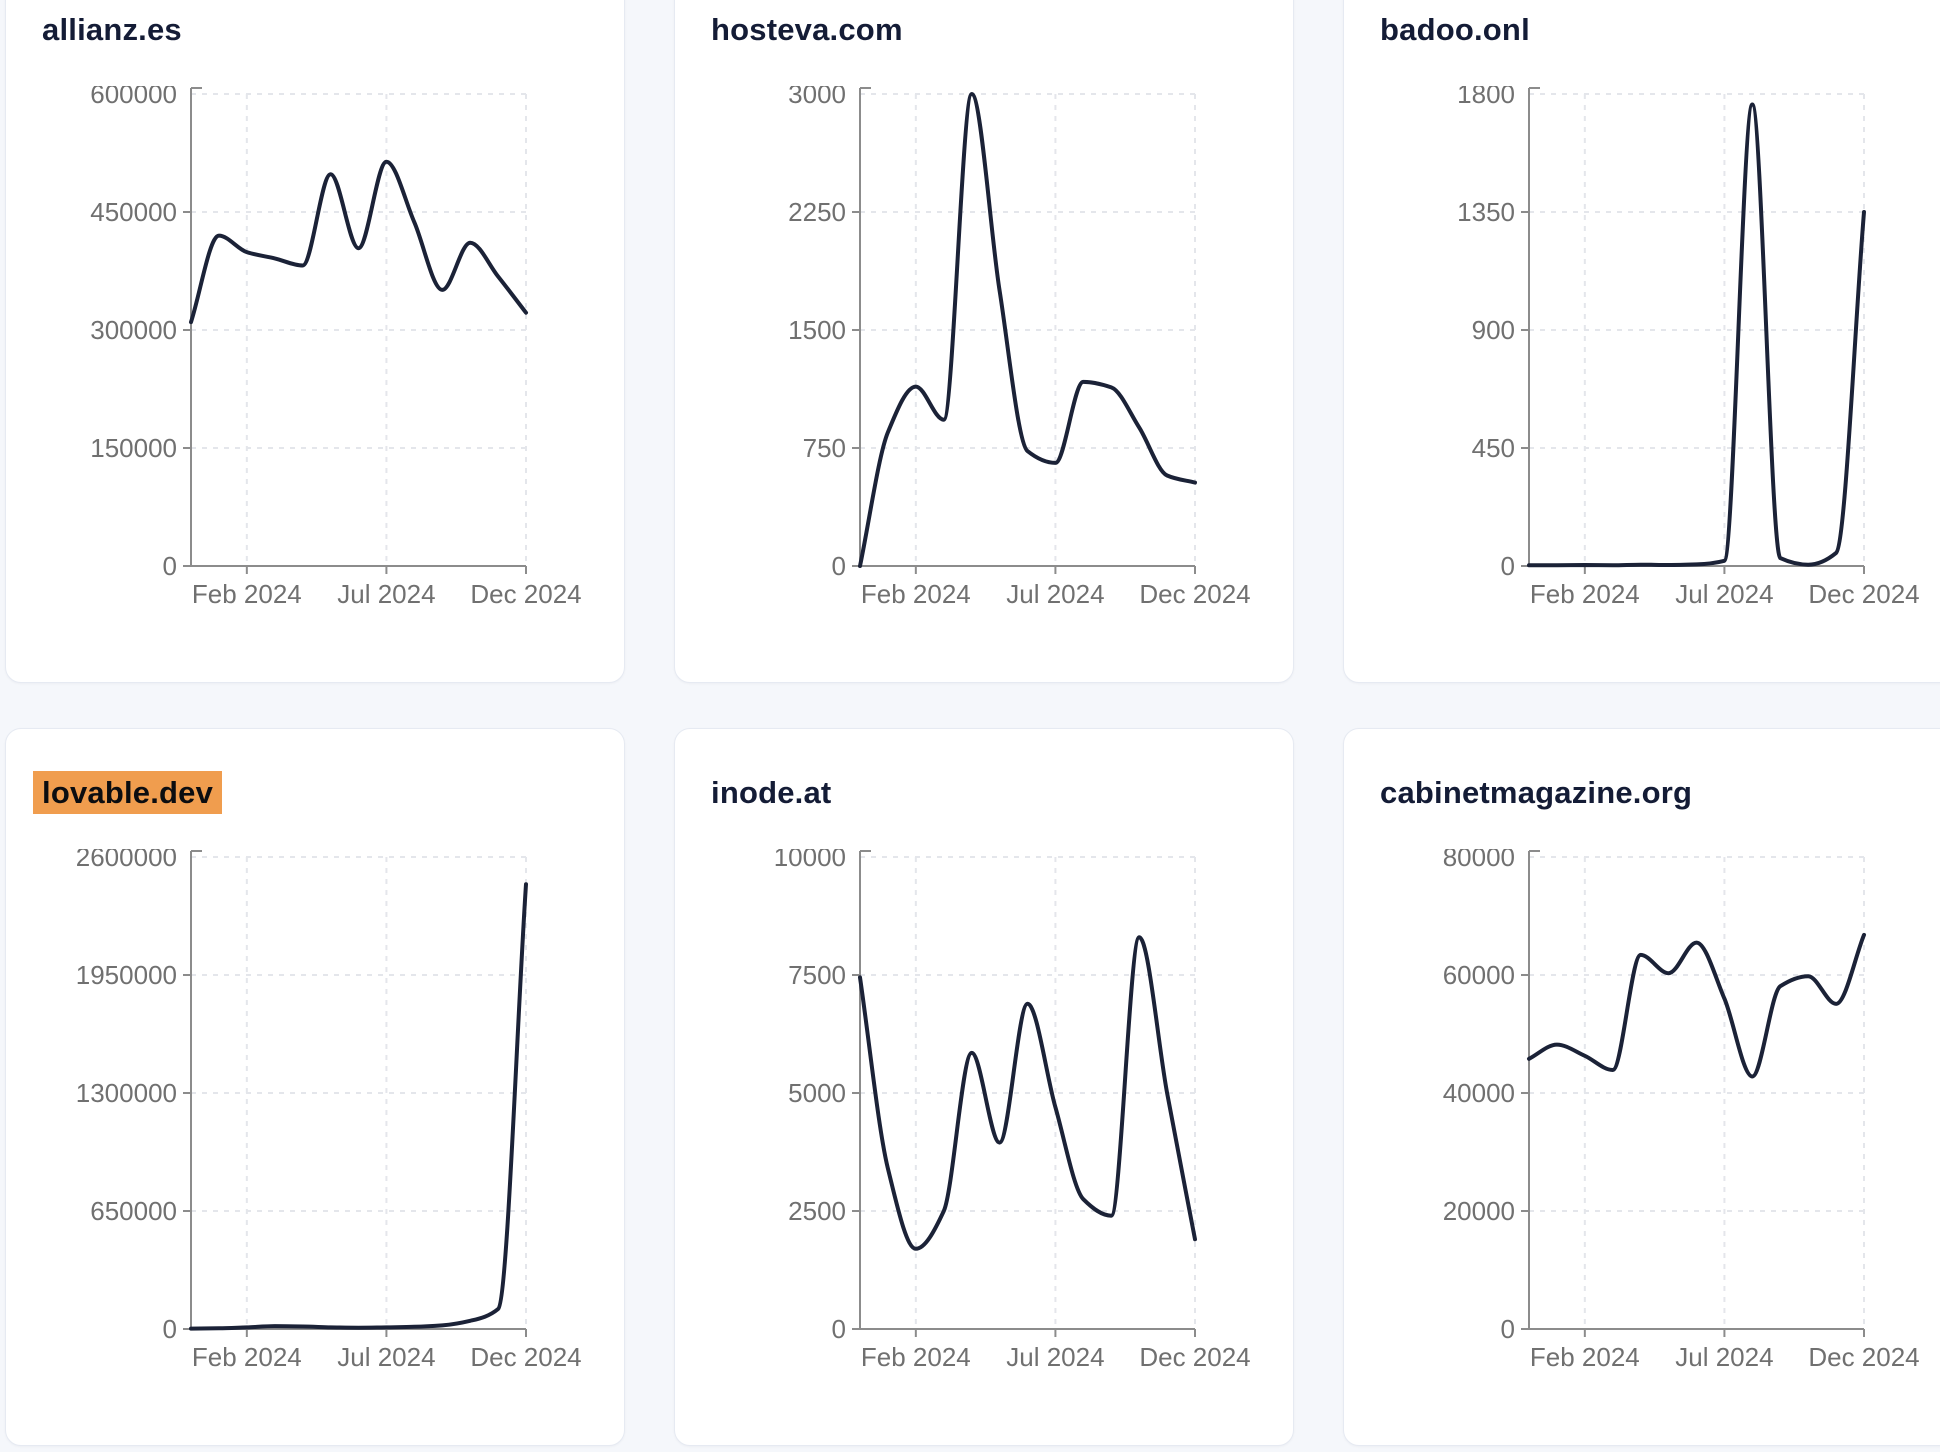  What do you see at coordinates (1486, 212) in the screenshot?
I see `svg-text: 1350` at bounding box center [1486, 212].